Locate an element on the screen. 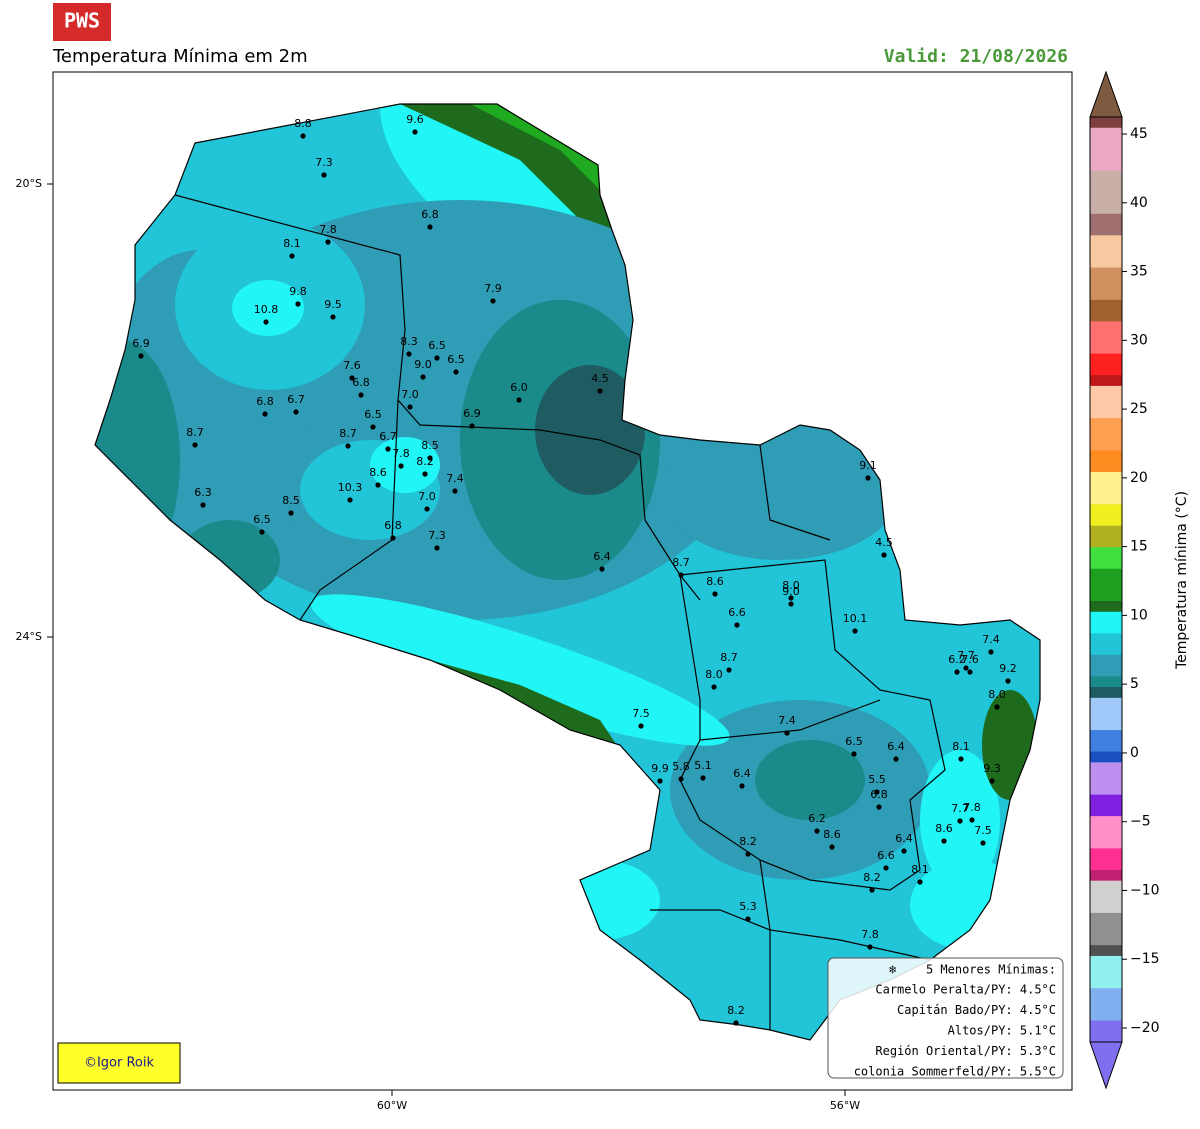 This screenshot has width=1200, height=1129. valid-date: Valid: 21/08/2026 is located at coordinates (976, 56).